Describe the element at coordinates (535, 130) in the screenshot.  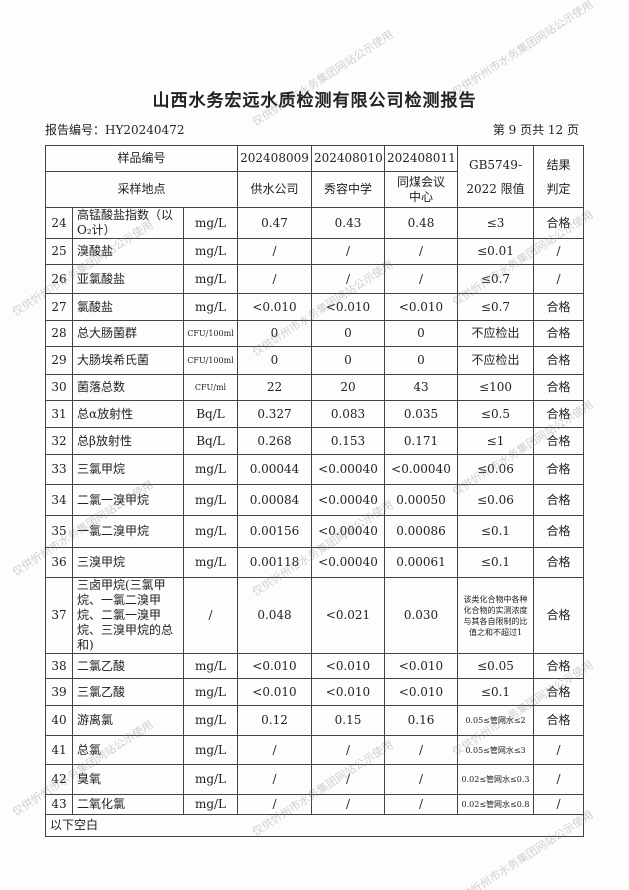
I see `page-info: 第 9 页共 12 页` at that location.